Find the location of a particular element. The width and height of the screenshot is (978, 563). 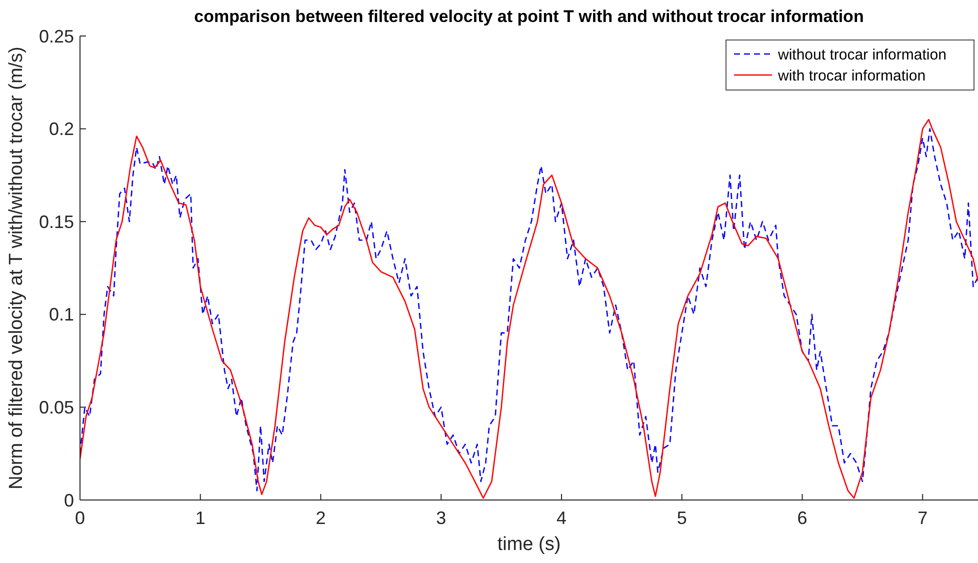

y-axis-title: Norm of filtered velocity at T with/without trocar (m/s) is located at coordinates (16, 268).